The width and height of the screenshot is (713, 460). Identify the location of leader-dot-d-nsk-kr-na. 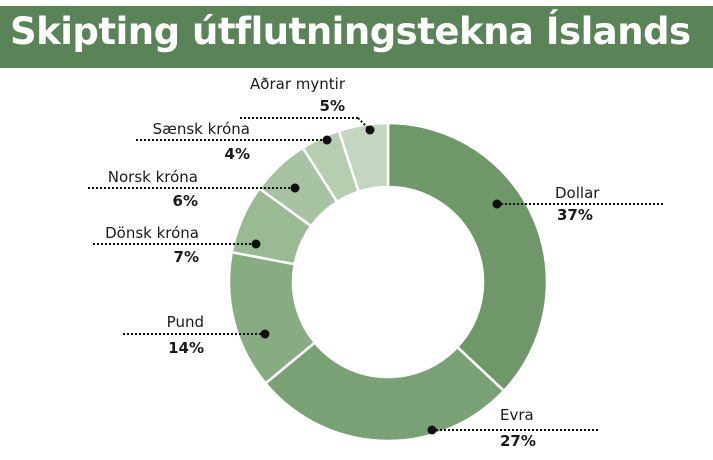
(256, 244).